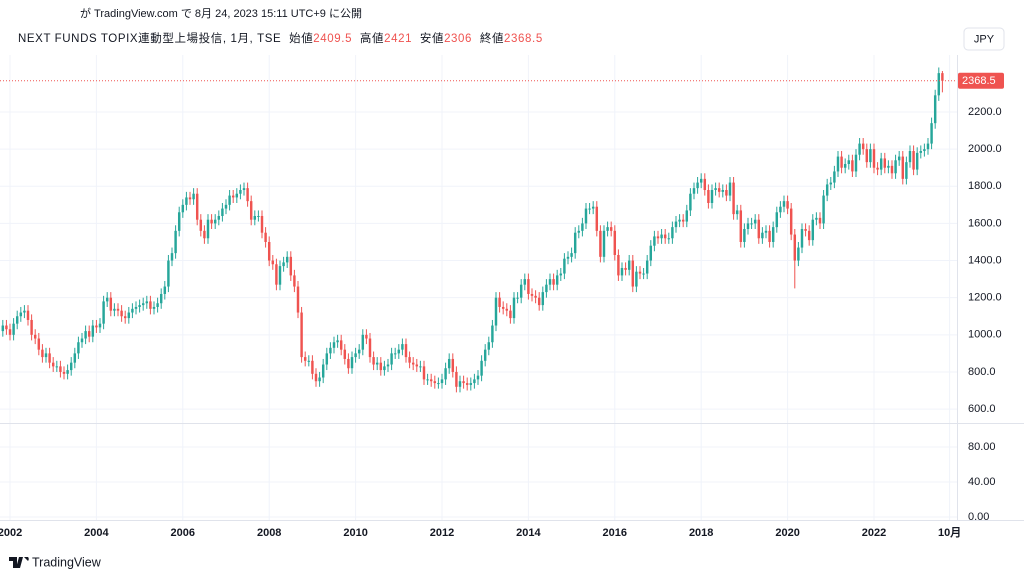 This screenshot has width=1024, height=577. I want to click on currency-button, so click(984, 39).